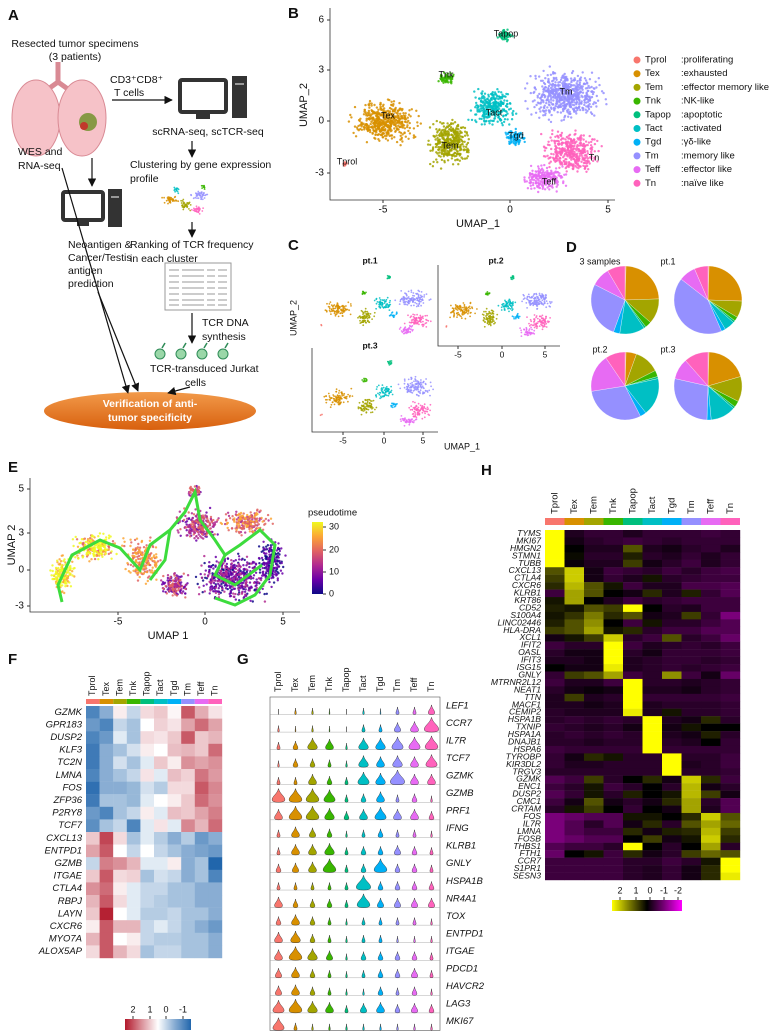  I want to click on pie-slice, so click(725, 283).